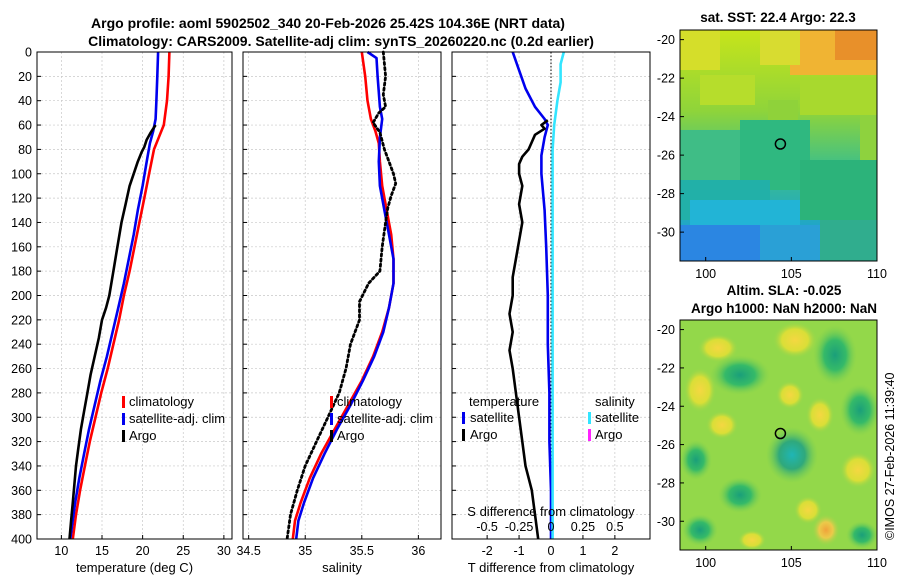 The width and height of the screenshot is (900, 585). I want to click on y-tick-label: 380, so click(21, 515).